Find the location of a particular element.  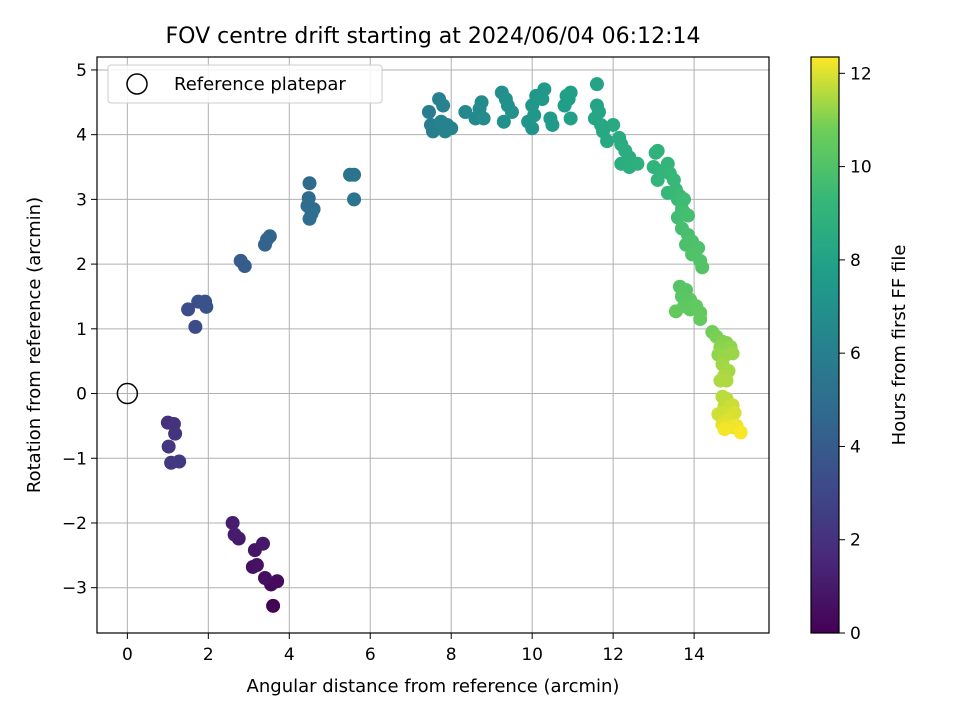

colorbar-ticks: 0 2 4 6 8 10 12 is located at coordinates (855, 354).